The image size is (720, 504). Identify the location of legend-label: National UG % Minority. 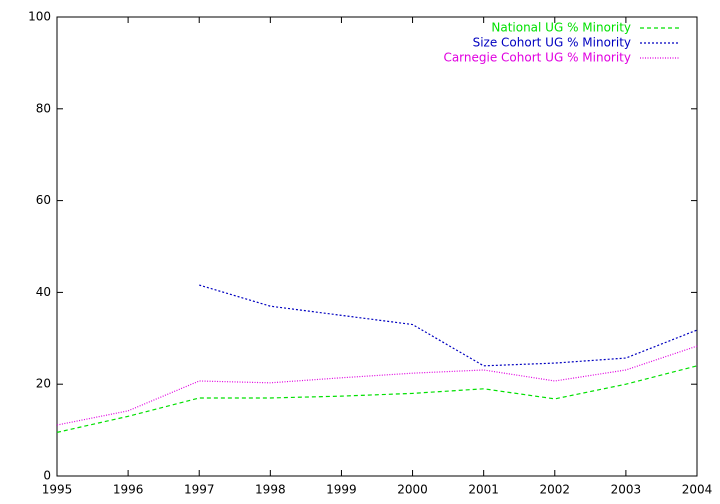
(561, 28).